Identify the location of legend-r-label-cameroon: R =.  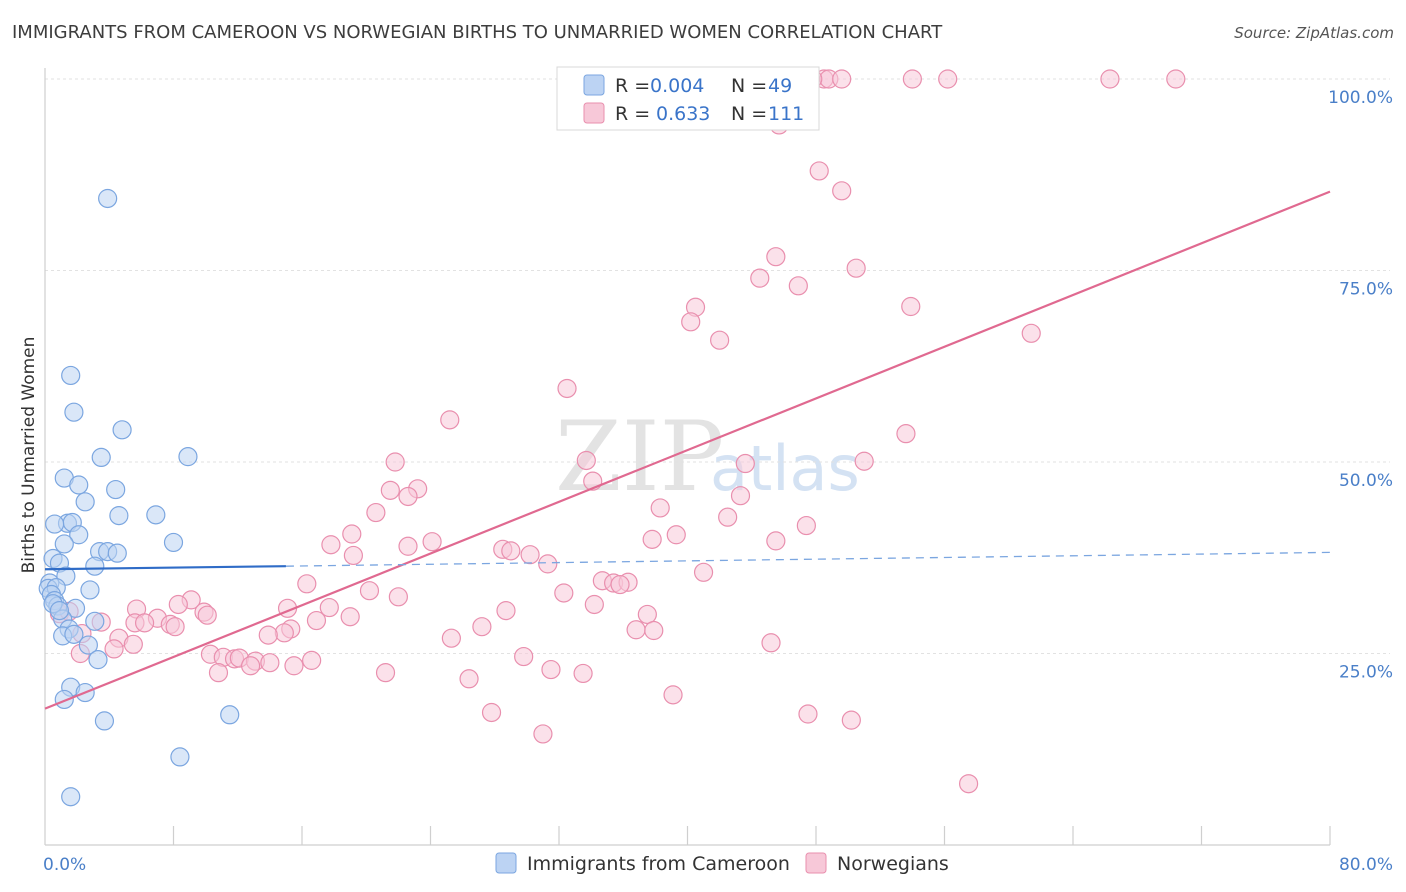
(632, 86).